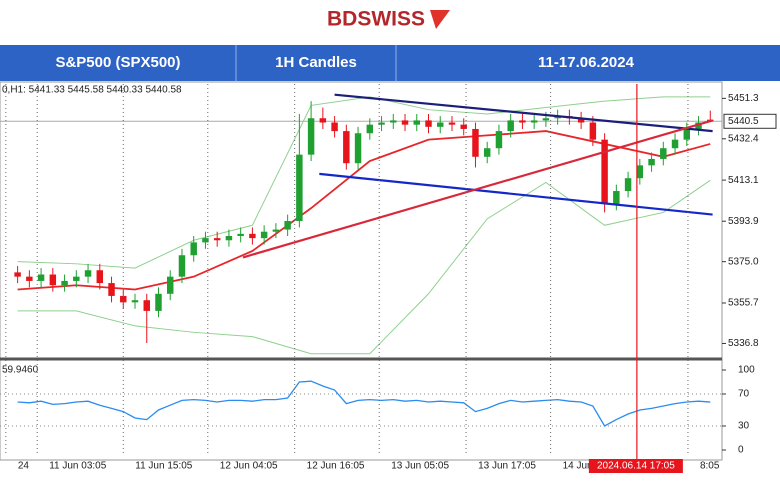  I want to click on logo: BDSWISS, so click(388, 19).